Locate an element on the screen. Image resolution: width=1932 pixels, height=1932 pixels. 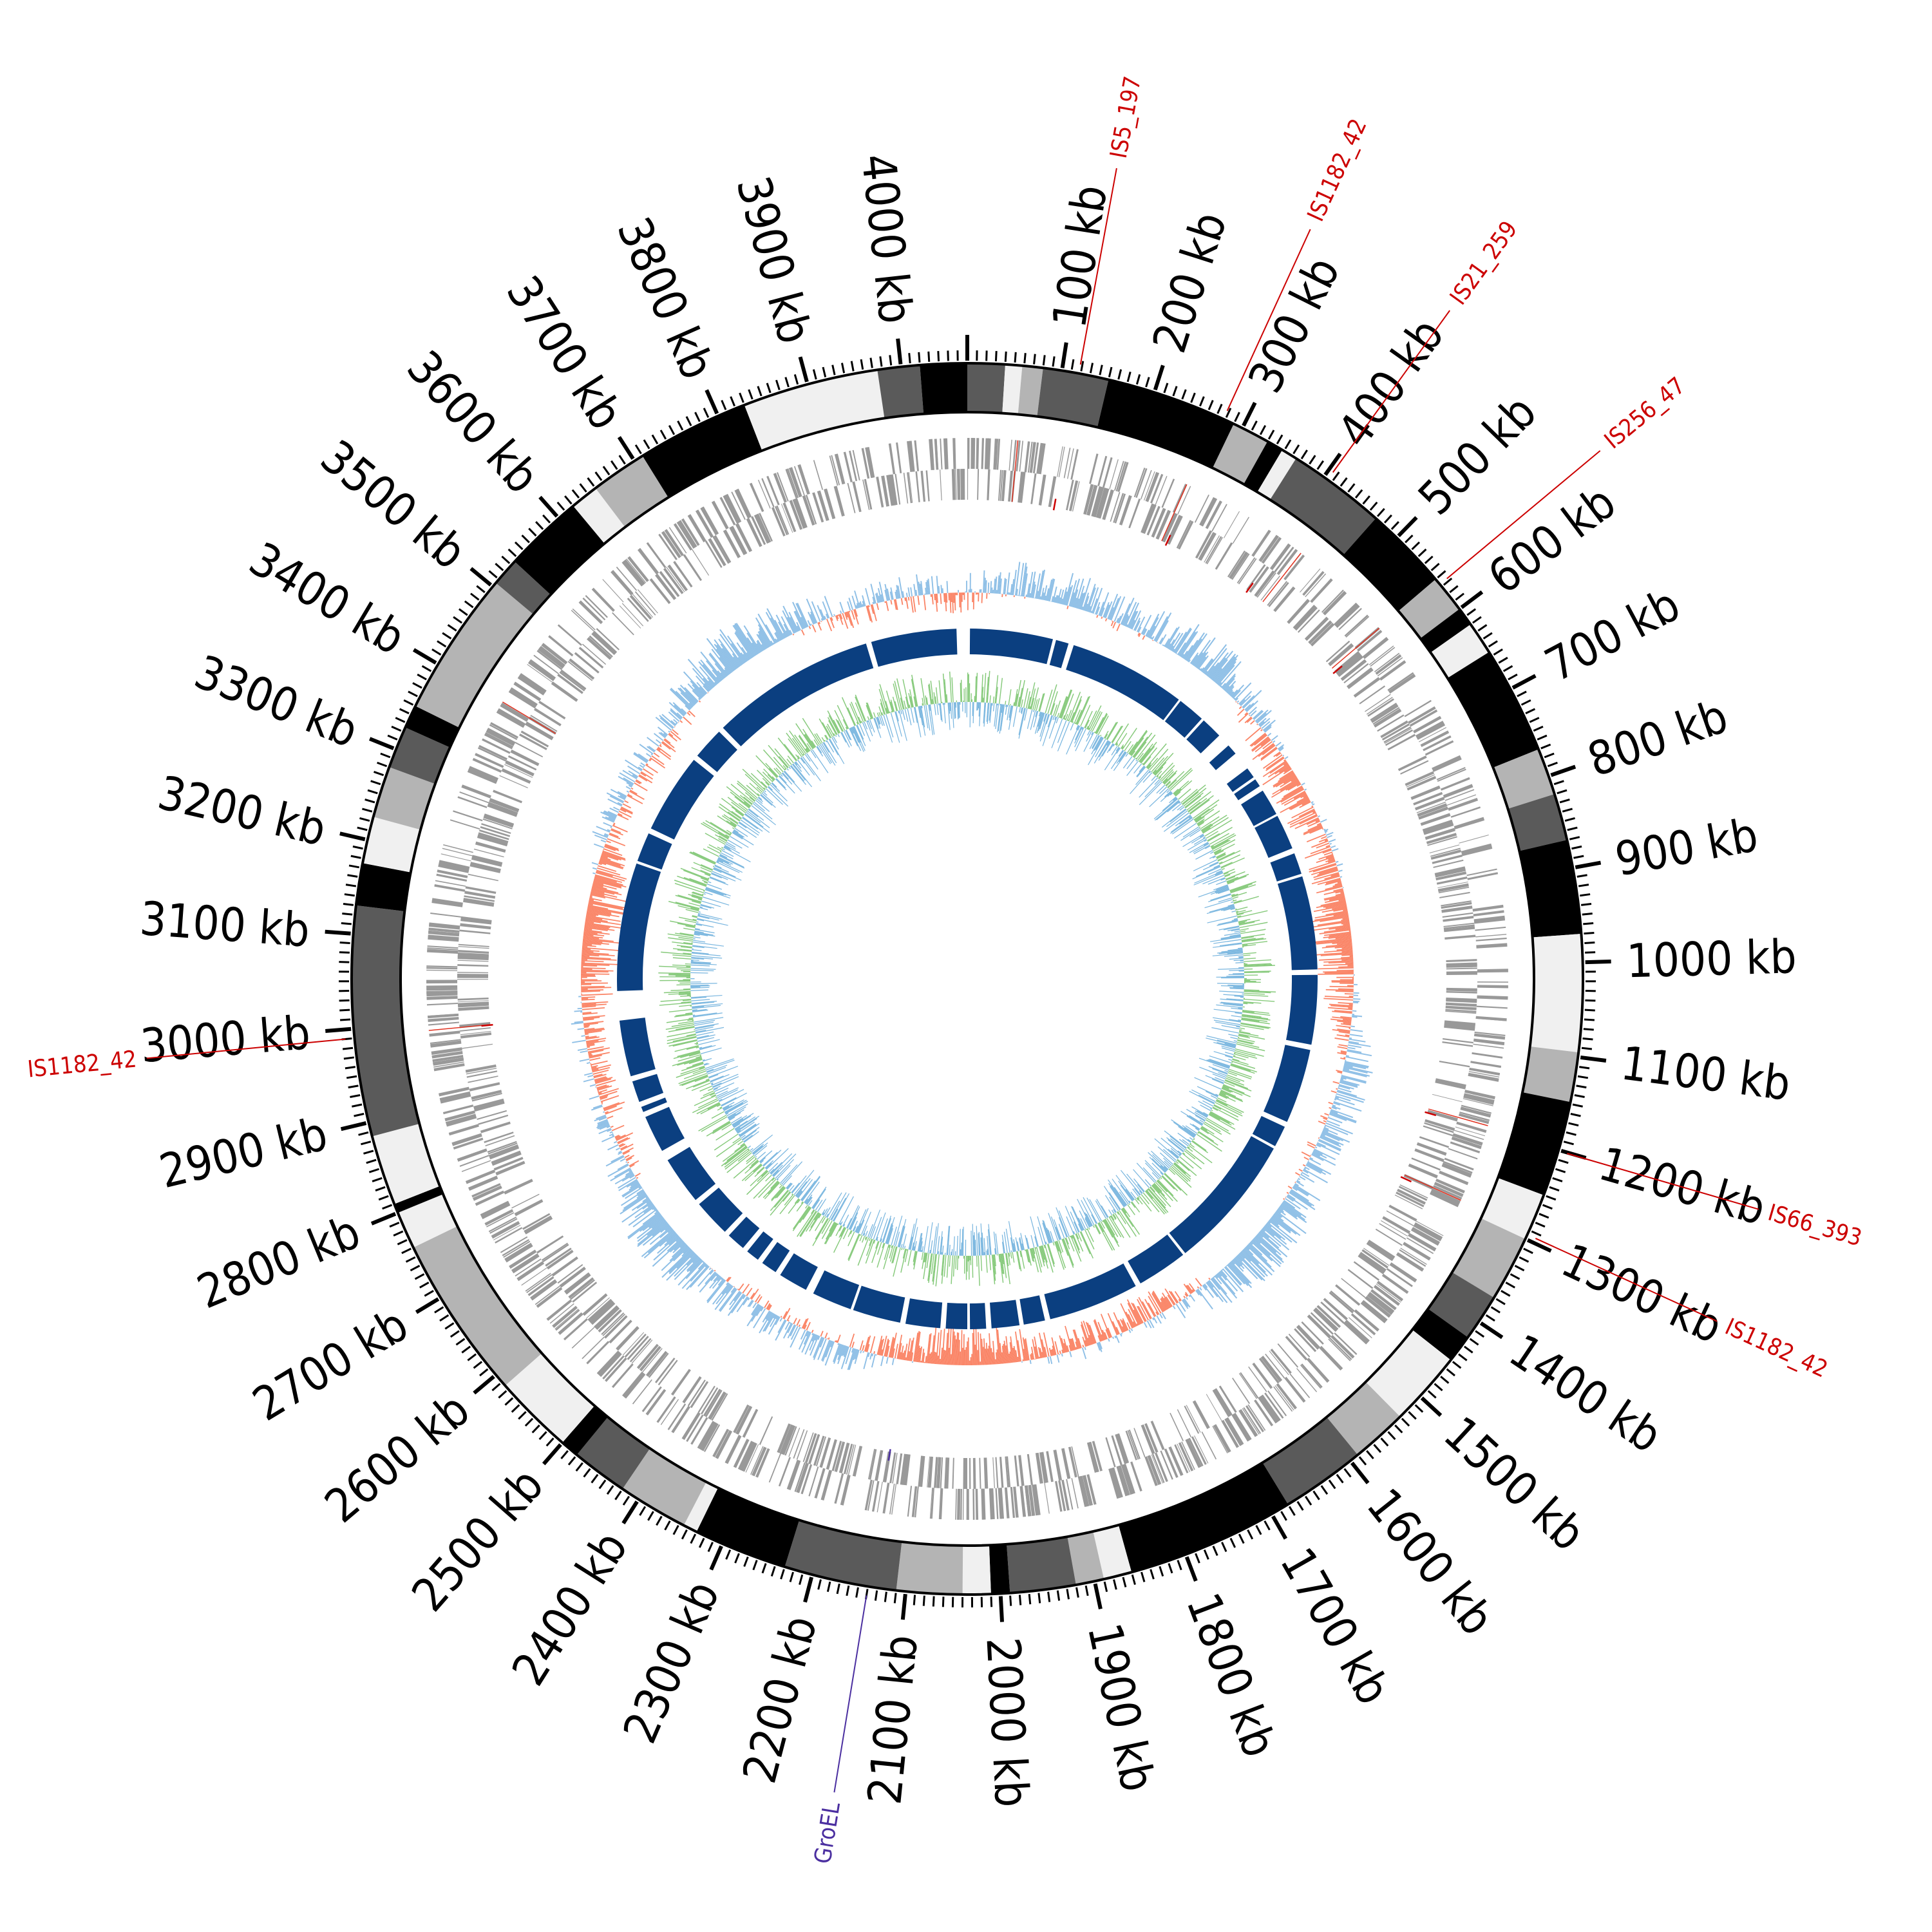
tick-label: 2700 kb is located at coordinates (330, 1364).